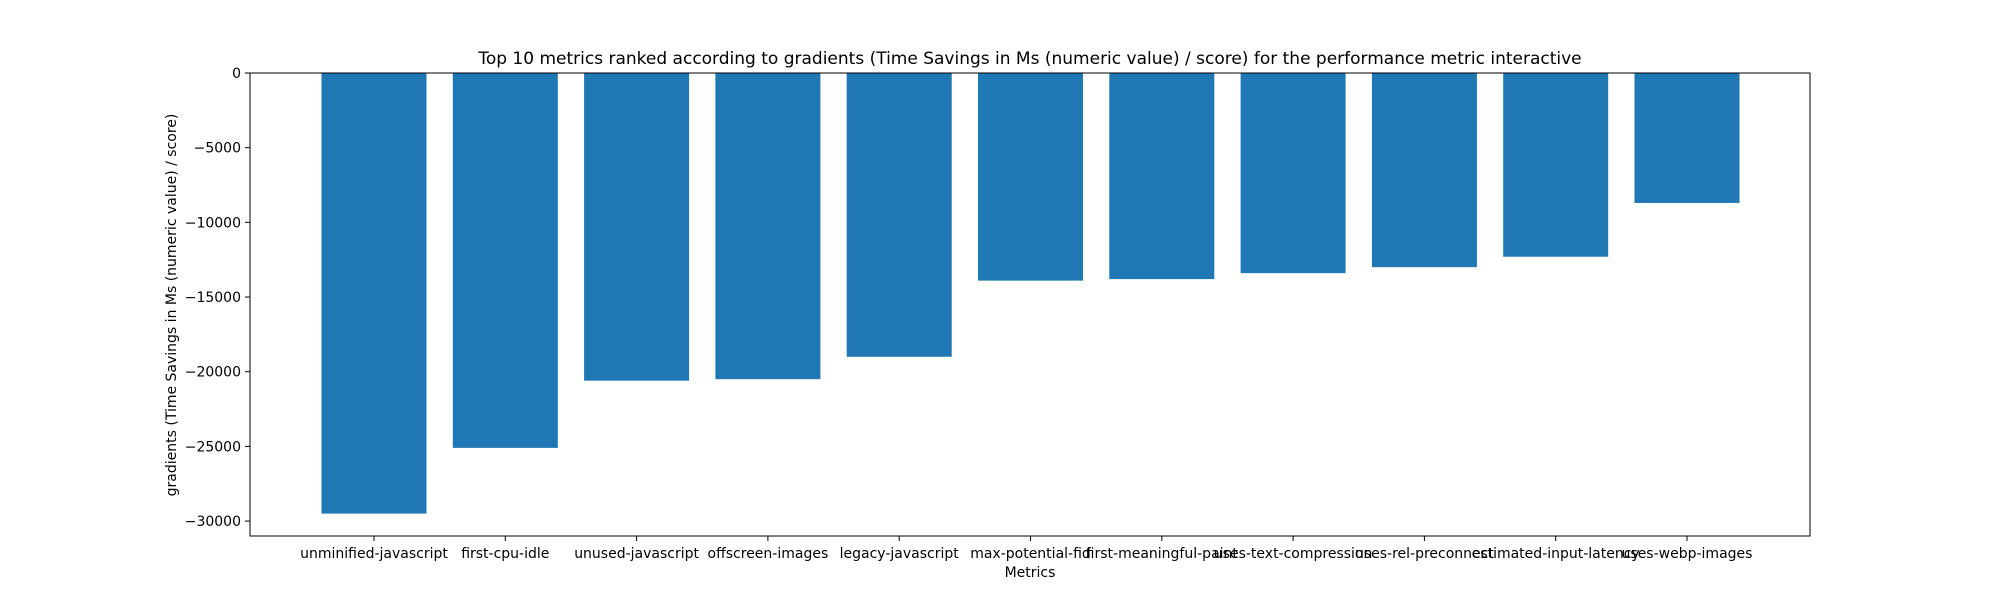 The height and width of the screenshot is (600, 2000). Describe the element at coordinates (374, 293) in the screenshot. I see `bar-unminified-javascript` at that location.